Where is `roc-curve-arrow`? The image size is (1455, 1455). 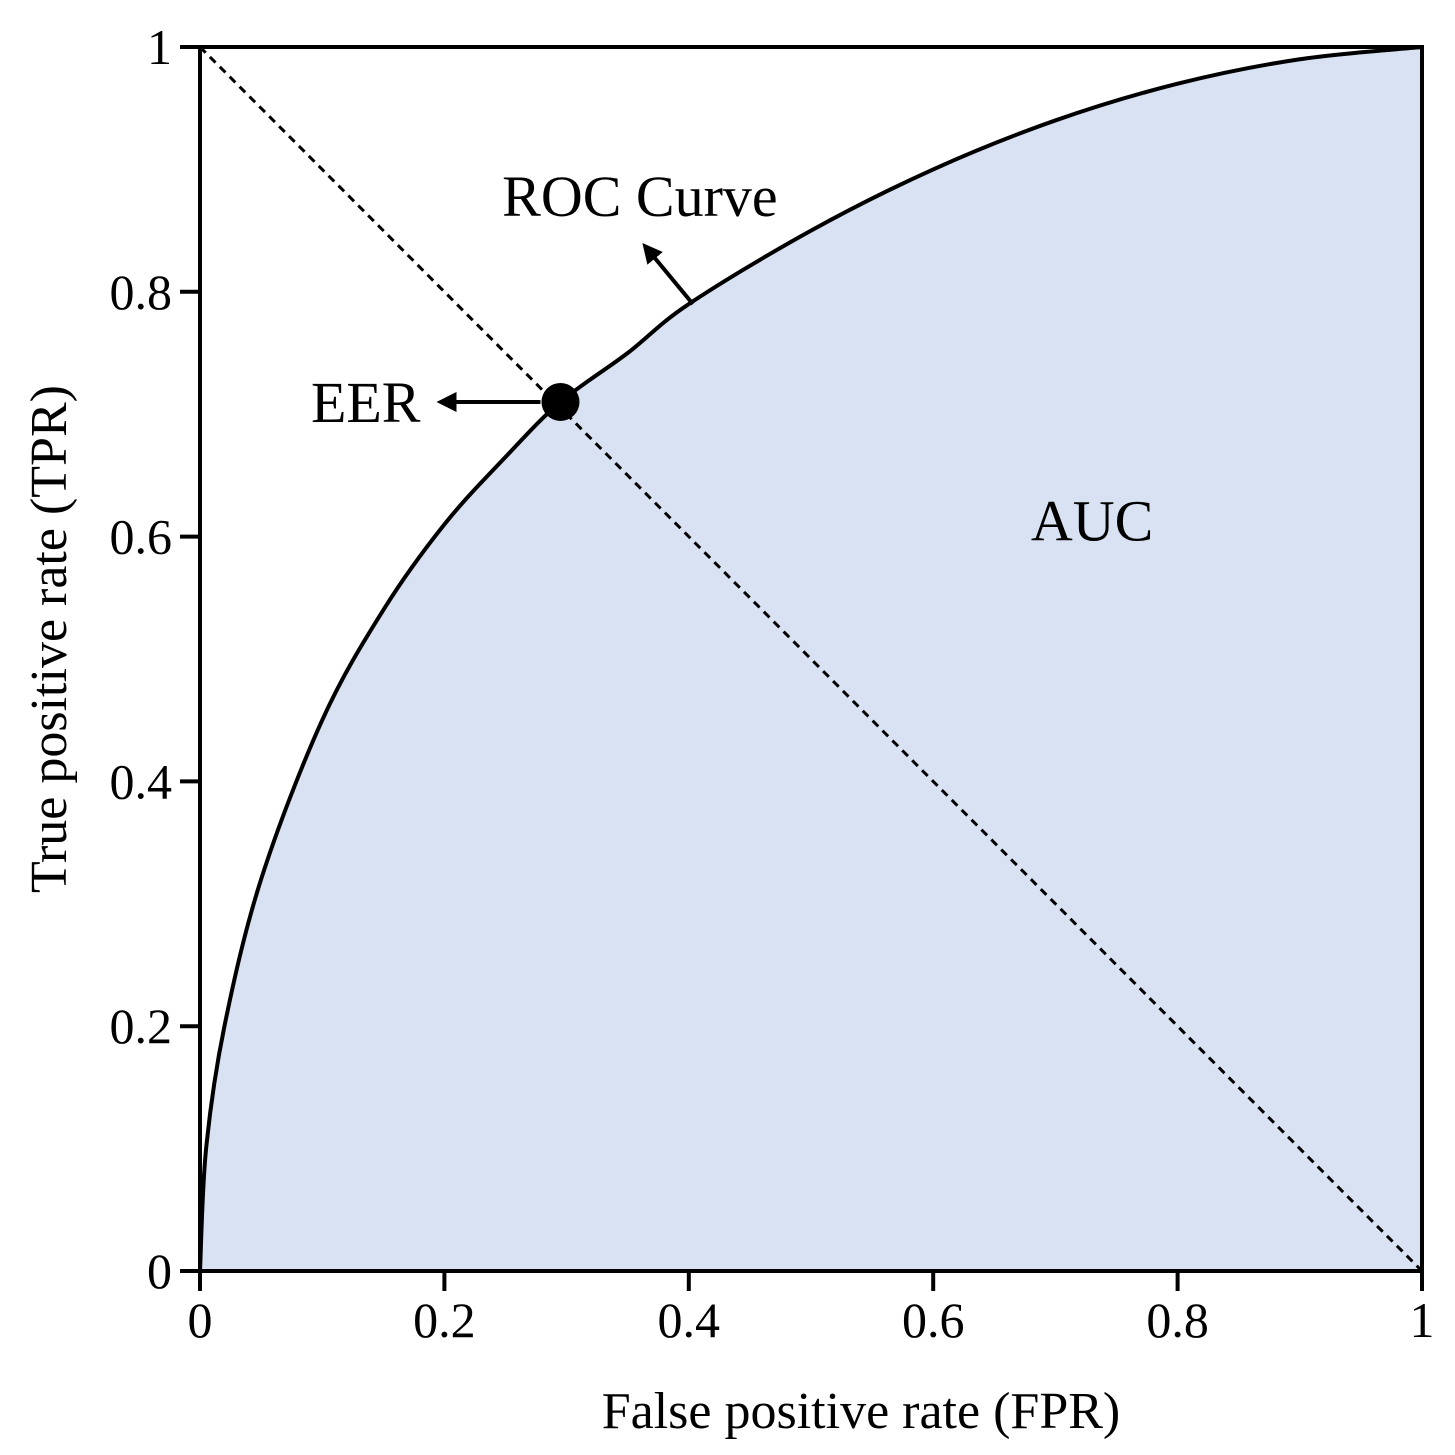 roc-curve-arrow is located at coordinates (668, 274).